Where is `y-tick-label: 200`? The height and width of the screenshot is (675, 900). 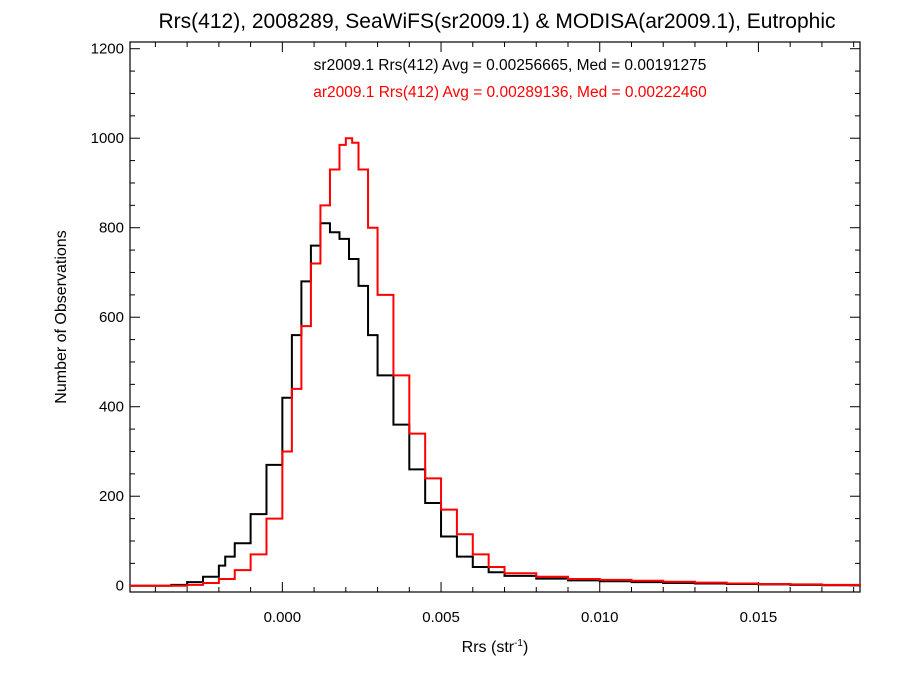
y-tick-label: 200 is located at coordinates (111, 496).